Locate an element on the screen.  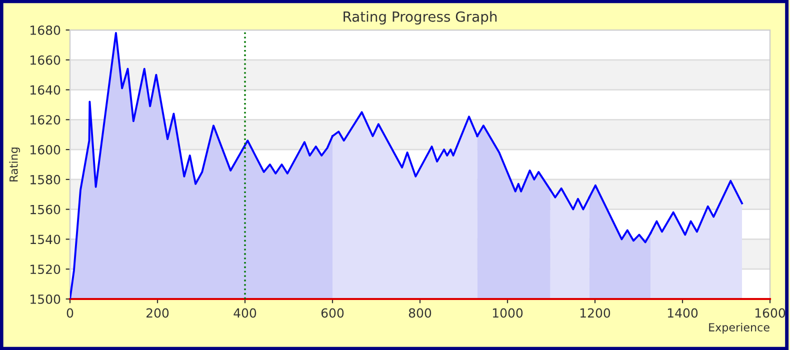
x-tick-label: 400 is located at coordinates (245, 313).